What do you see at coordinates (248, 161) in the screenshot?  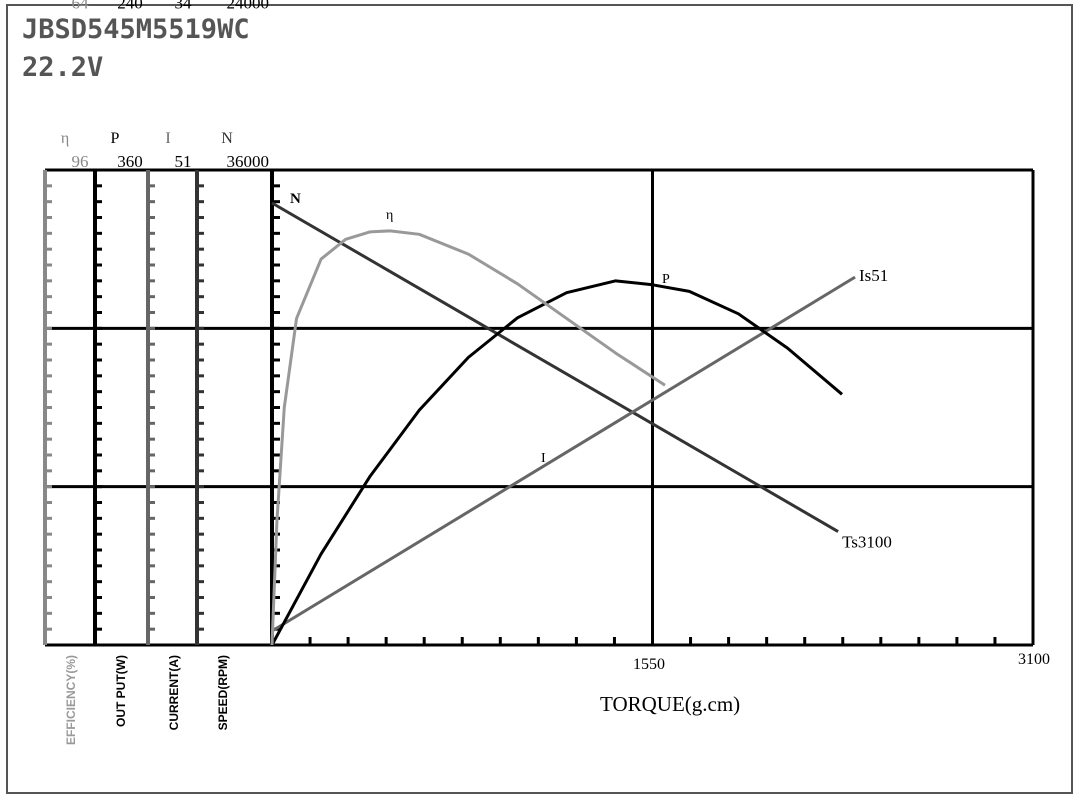 I see `axis-tick-label: 36000` at bounding box center [248, 161].